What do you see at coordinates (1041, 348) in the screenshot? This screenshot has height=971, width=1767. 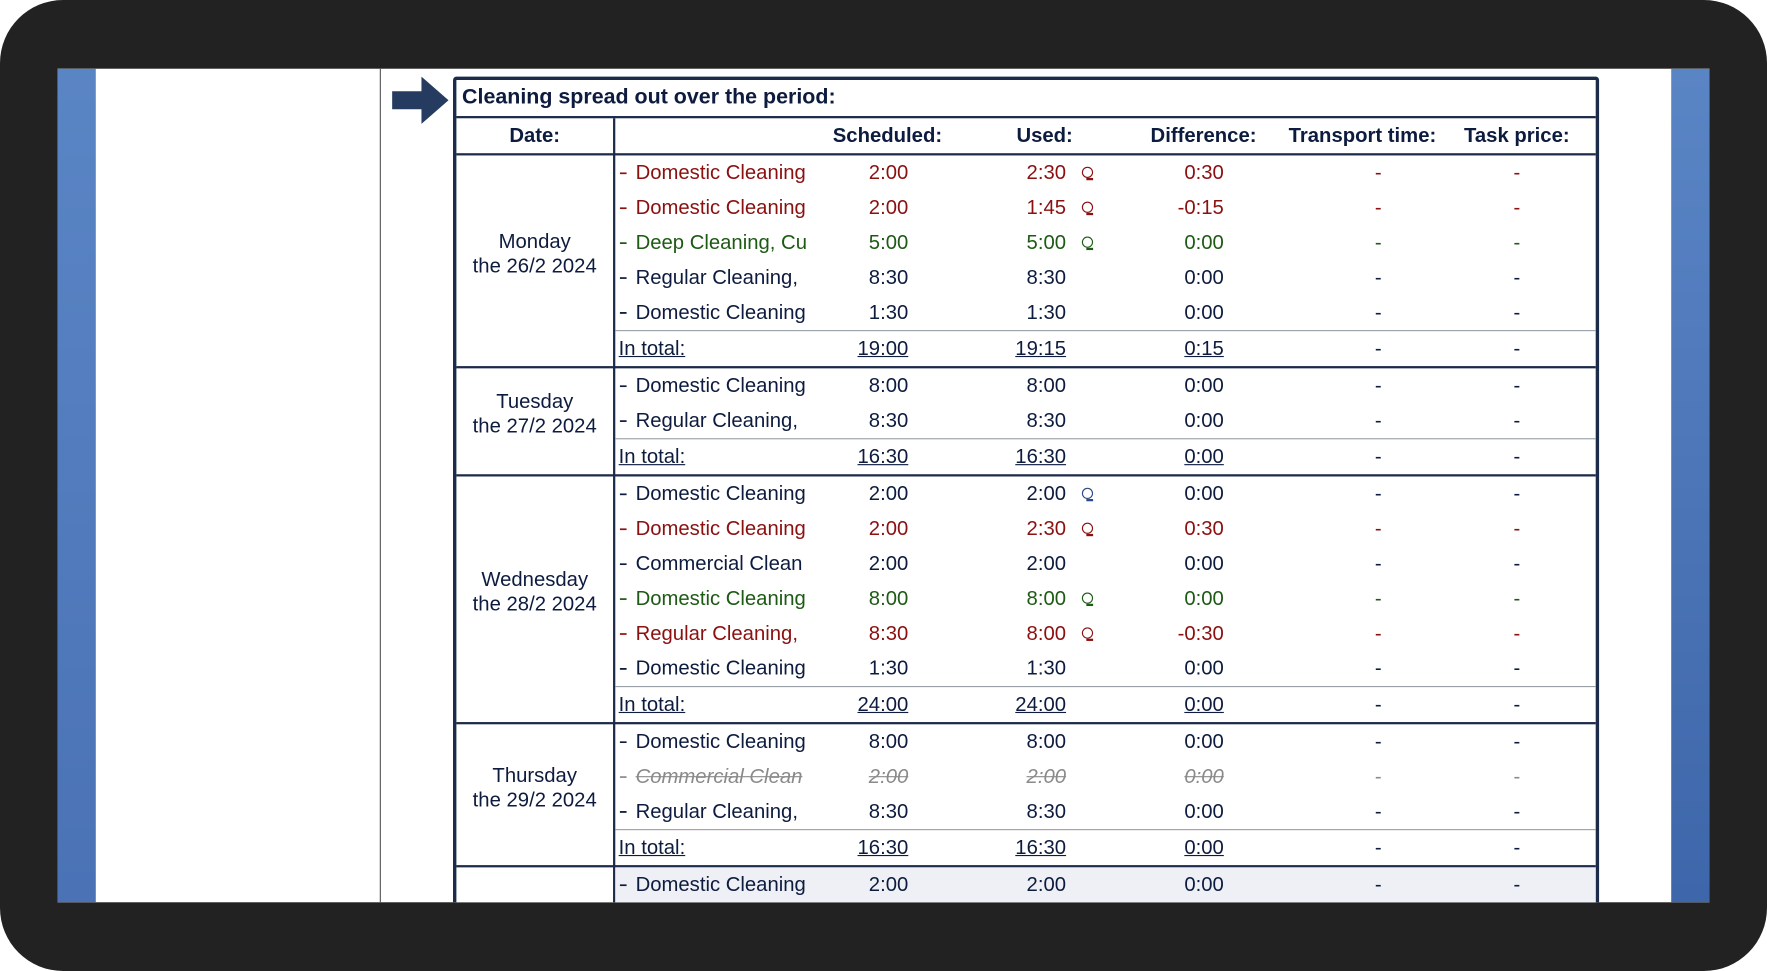 I see `used: 19:15` at bounding box center [1041, 348].